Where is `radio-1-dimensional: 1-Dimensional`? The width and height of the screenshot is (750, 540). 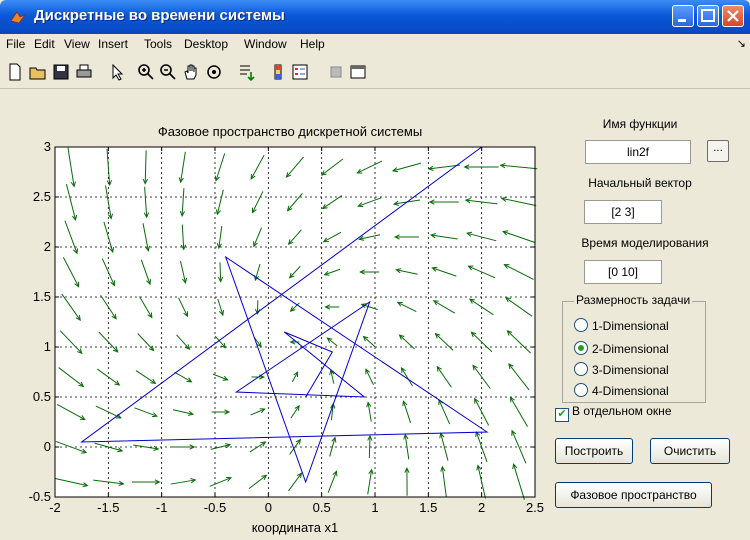 radio-1-dimensional: 1-Dimensional is located at coordinates (621, 325).